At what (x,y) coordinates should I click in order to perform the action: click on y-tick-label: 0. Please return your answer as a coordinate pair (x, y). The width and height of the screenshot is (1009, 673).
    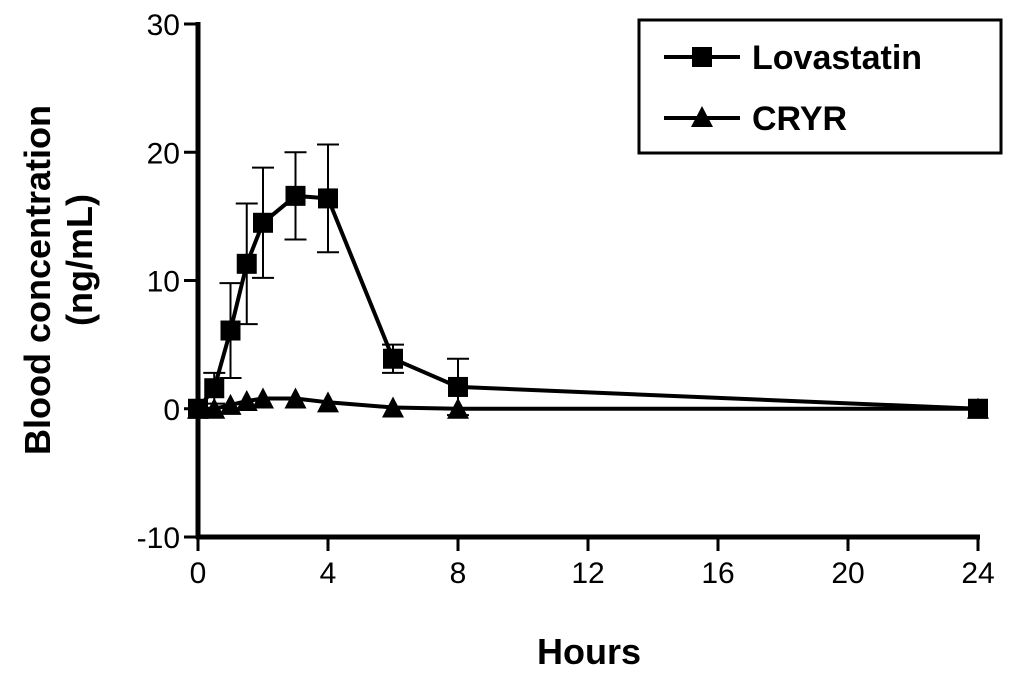
    Looking at the image, I should click on (171, 410).